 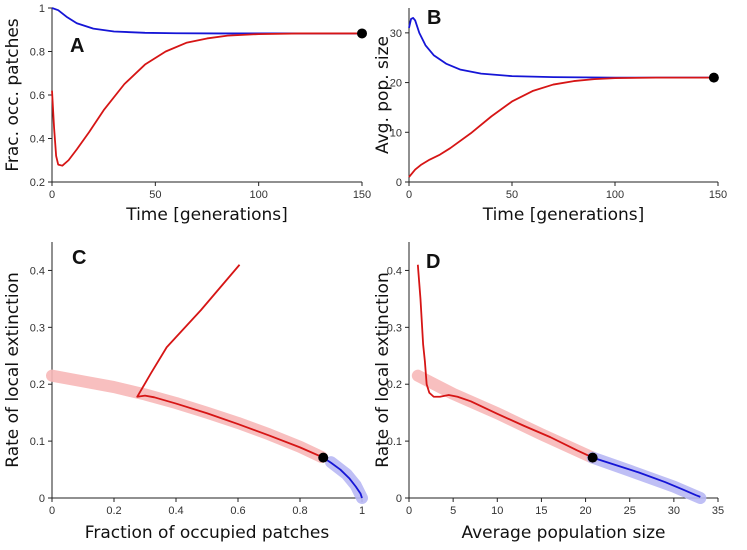 I want to click on panel-letter: B, so click(x=434, y=18).